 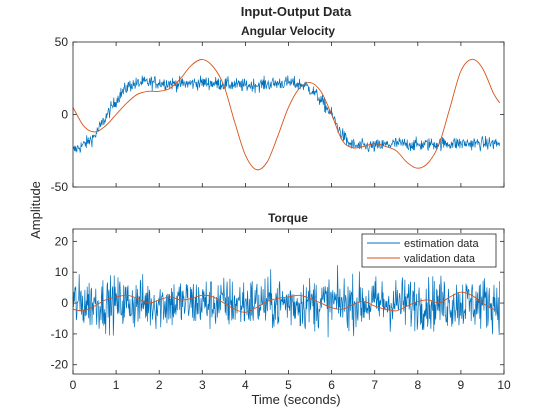 What do you see at coordinates (62, 42) in the screenshot?
I see `y-tick-label: 50` at bounding box center [62, 42].